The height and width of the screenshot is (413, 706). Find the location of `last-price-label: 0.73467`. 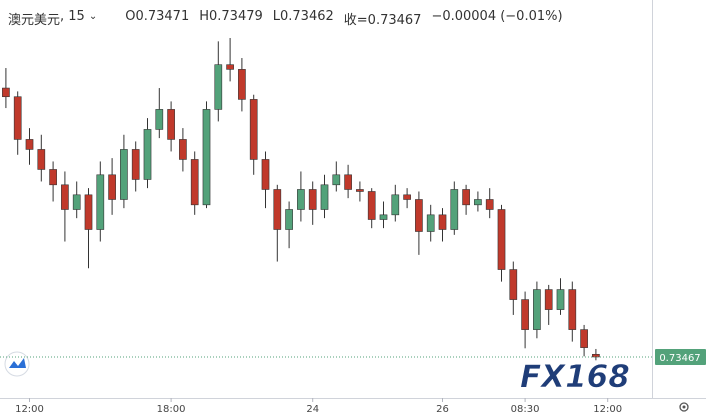

last-price-label: 0.73467 is located at coordinates (679, 358).